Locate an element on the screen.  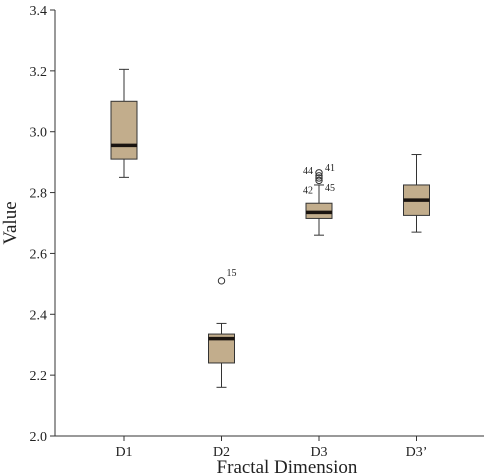
outlier-label: 44 is located at coordinates (308, 171).